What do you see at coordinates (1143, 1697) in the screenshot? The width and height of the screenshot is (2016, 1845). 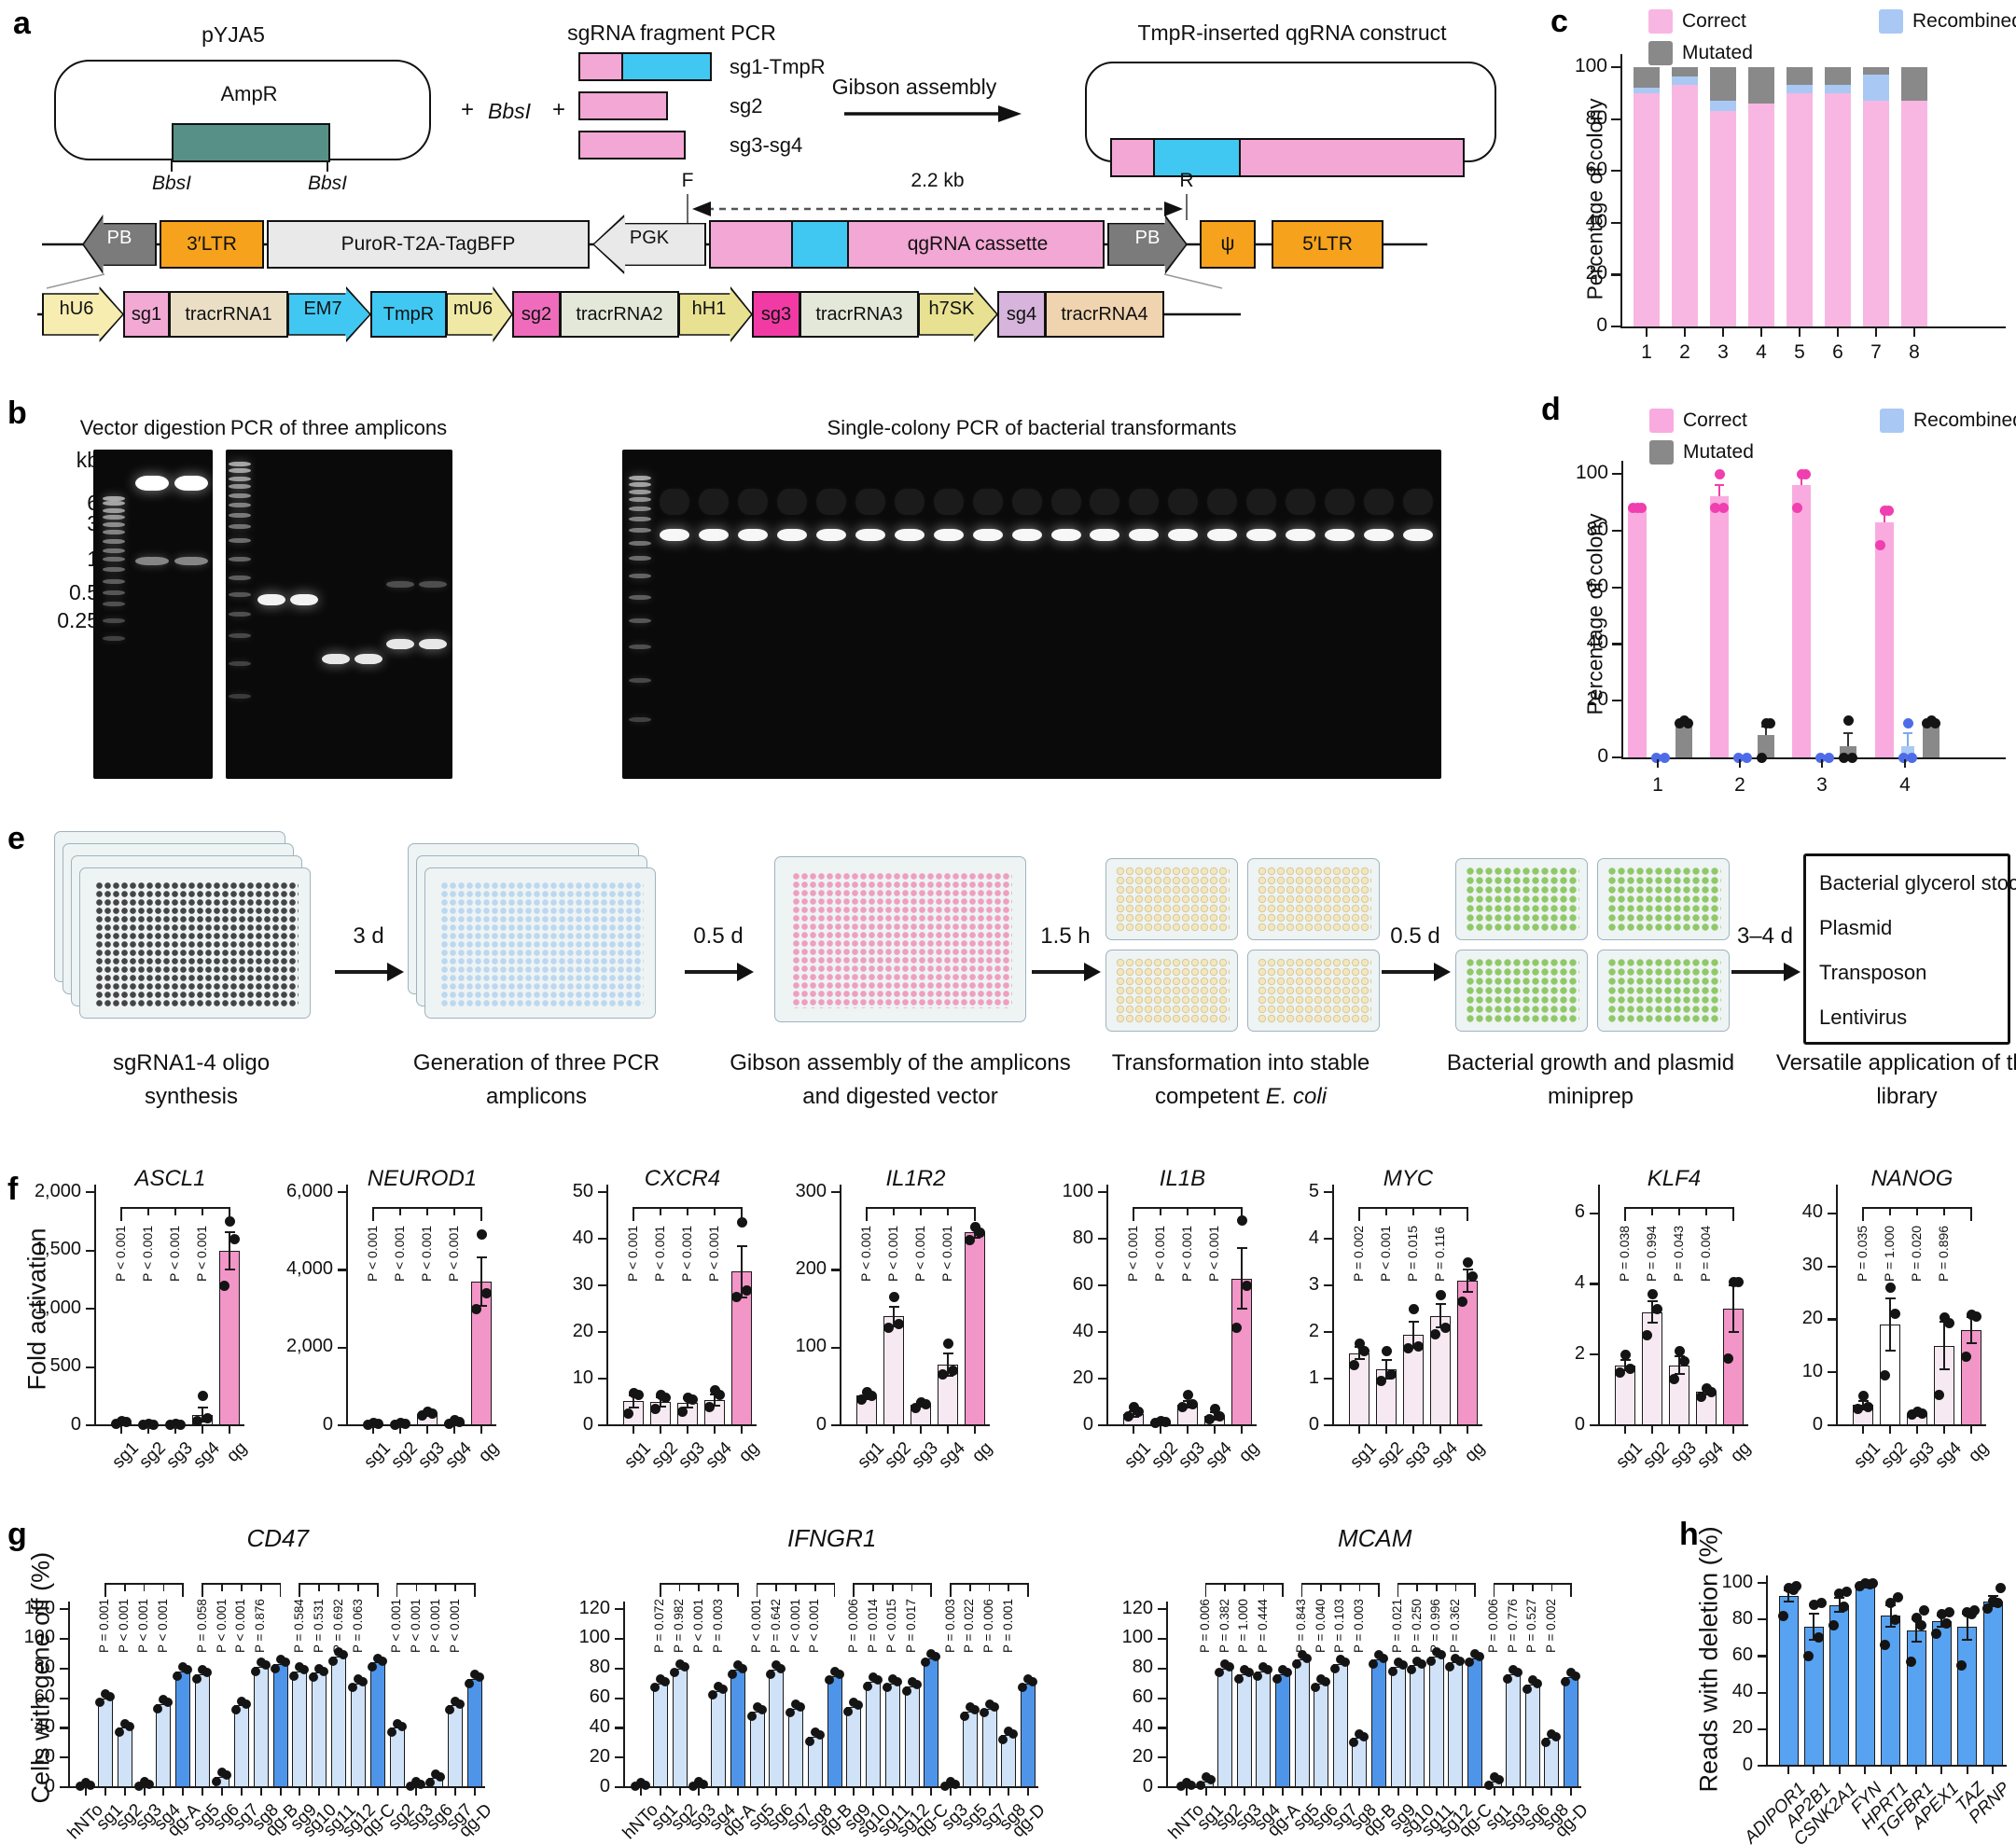 I see `y-tick-label: 60` at bounding box center [1143, 1697].